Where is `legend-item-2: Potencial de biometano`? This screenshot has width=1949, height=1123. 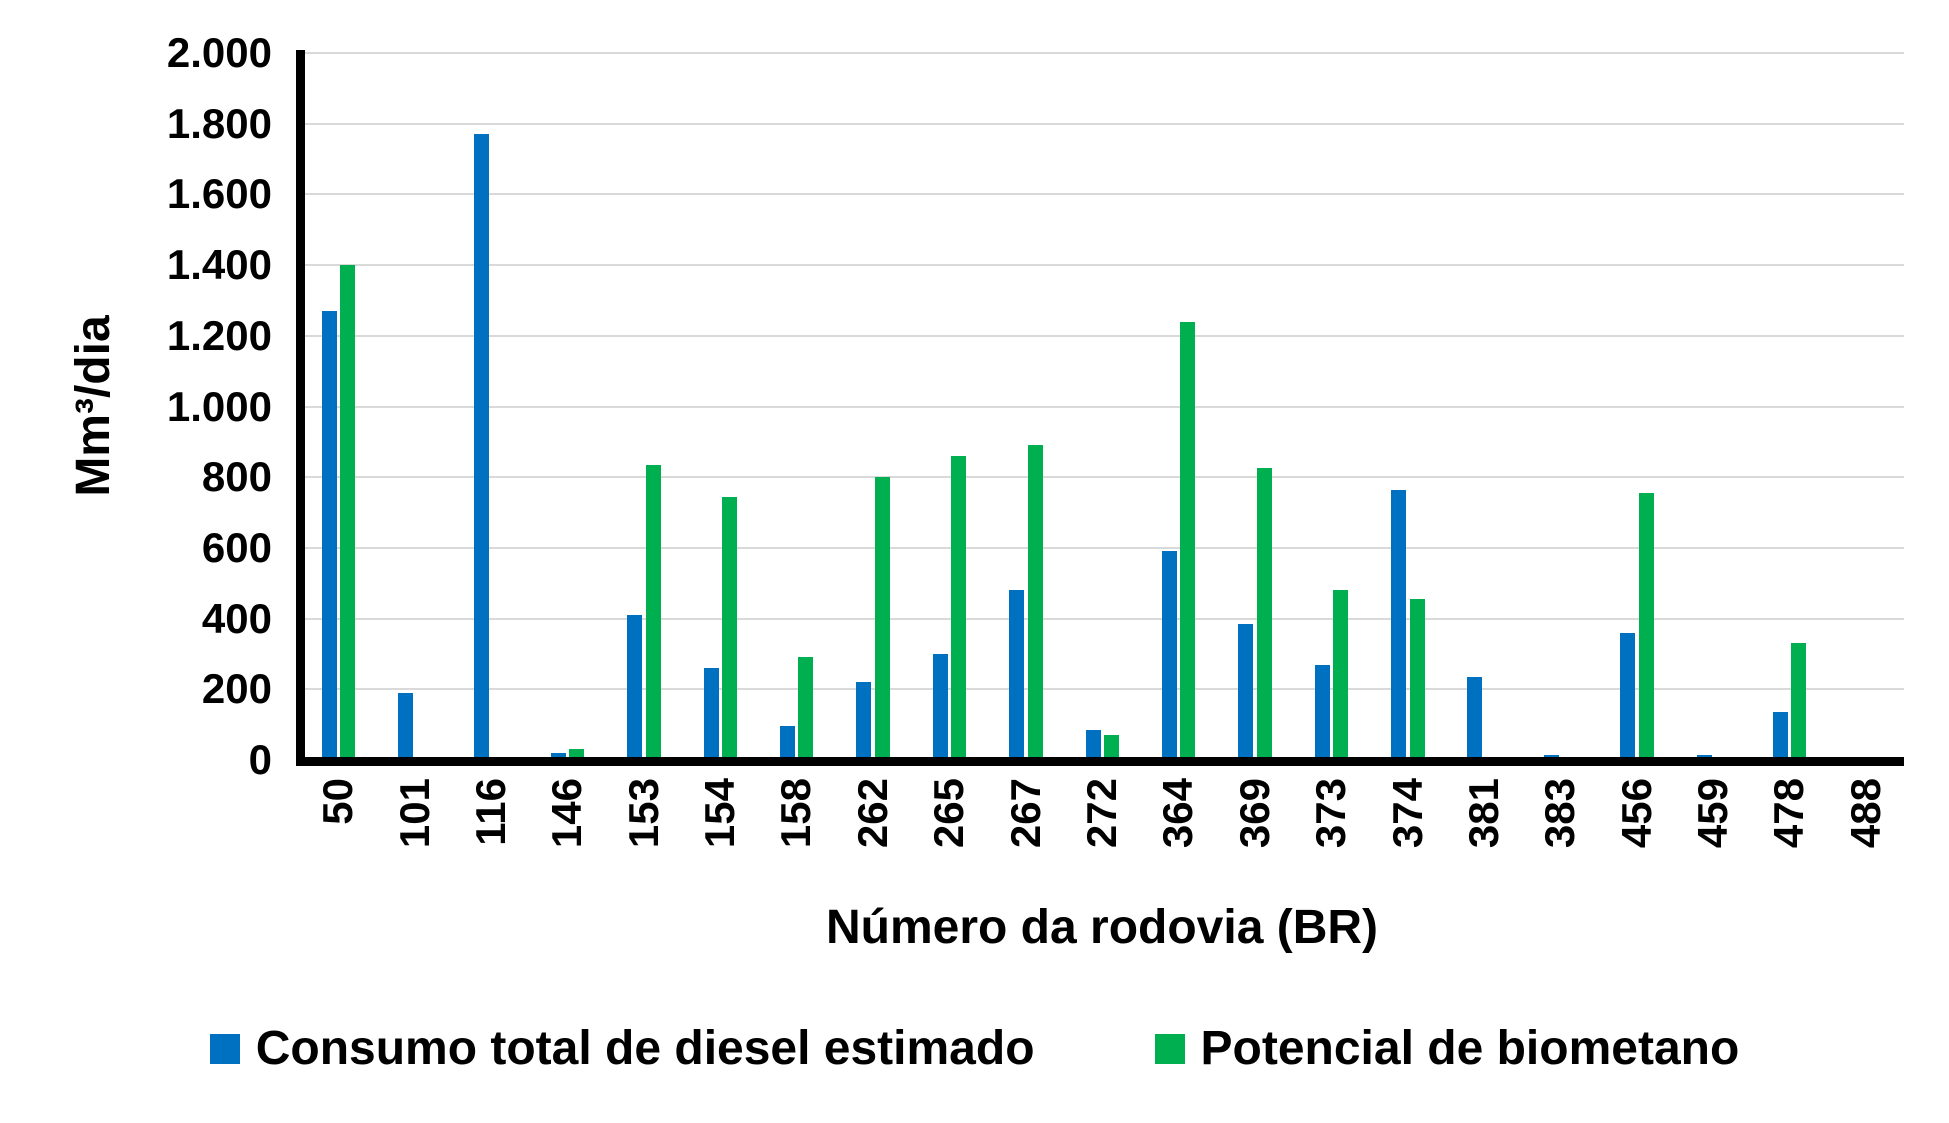
legend-item-2: Potencial de biometano is located at coordinates (1447, 1049).